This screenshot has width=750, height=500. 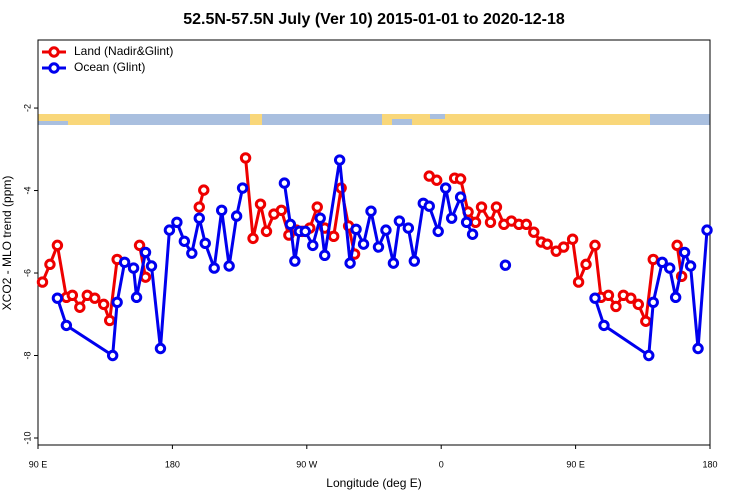 I want to click on x-tick-label: 0, so click(x=441, y=464).